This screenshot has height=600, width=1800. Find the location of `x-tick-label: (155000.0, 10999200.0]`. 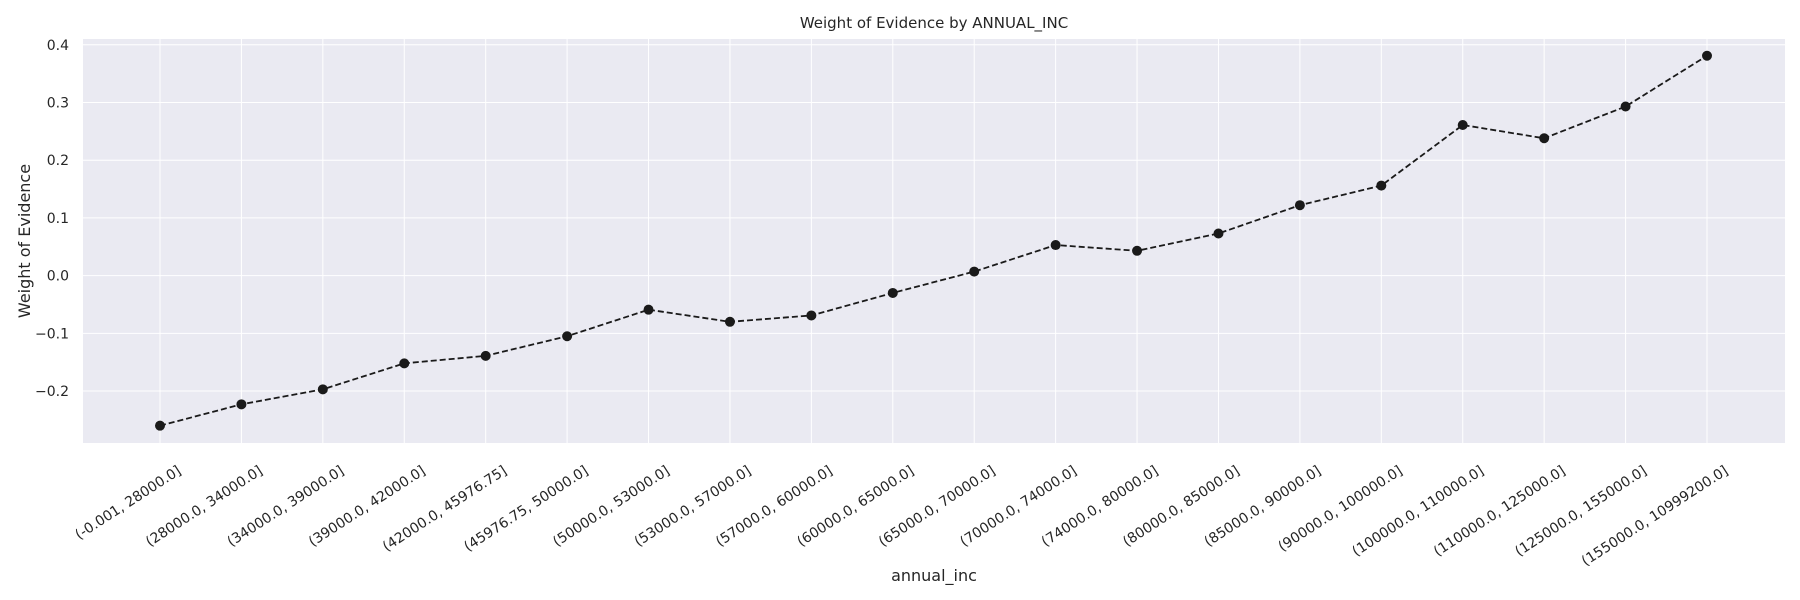

x-tick-label: (155000.0, 10999200.0] is located at coordinates (1655, 516).